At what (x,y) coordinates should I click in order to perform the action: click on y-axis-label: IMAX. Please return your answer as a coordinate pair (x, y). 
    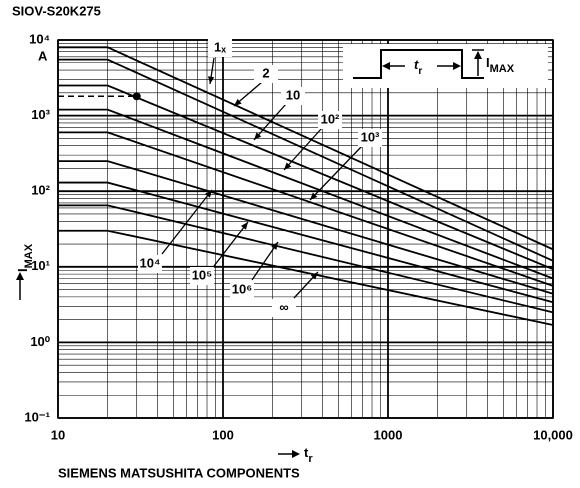
    Looking at the image, I should click on (24, 257).